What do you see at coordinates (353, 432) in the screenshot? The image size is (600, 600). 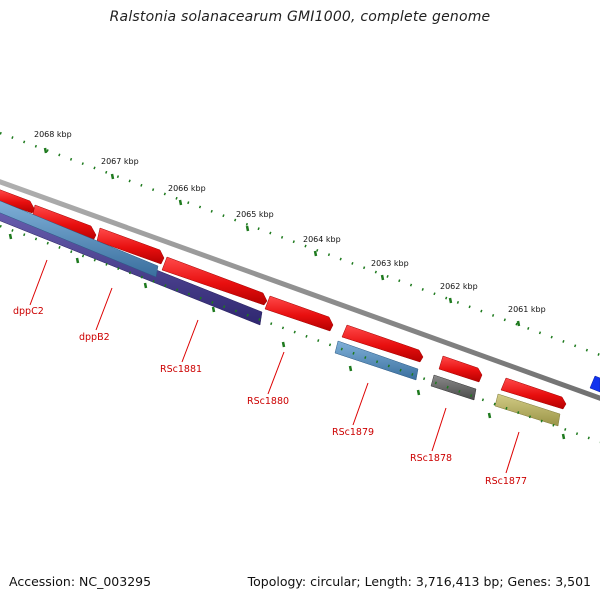 I see `gene-label-RSc1879: RSc1879` at bounding box center [353, 432].